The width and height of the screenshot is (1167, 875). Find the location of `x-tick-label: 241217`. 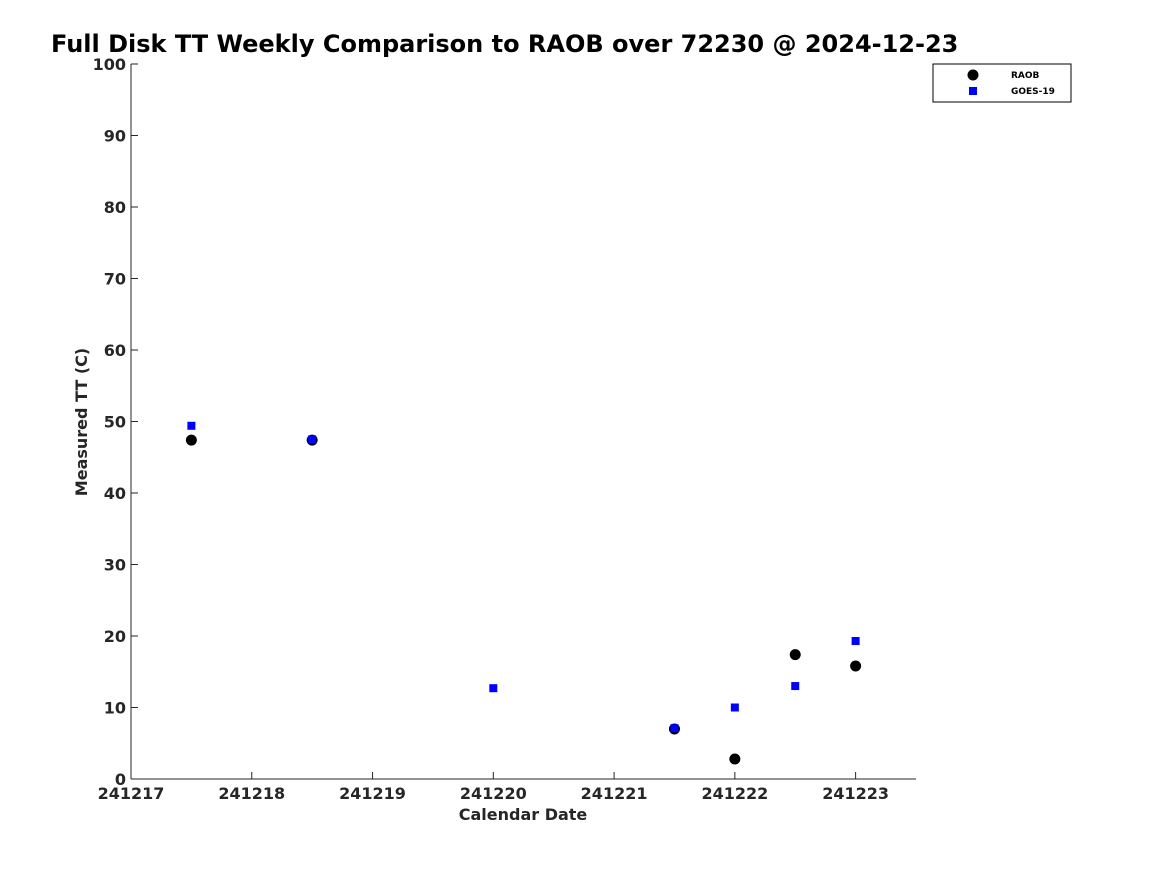

x-tick-label: 241217 is located at coordinates (131, 793).